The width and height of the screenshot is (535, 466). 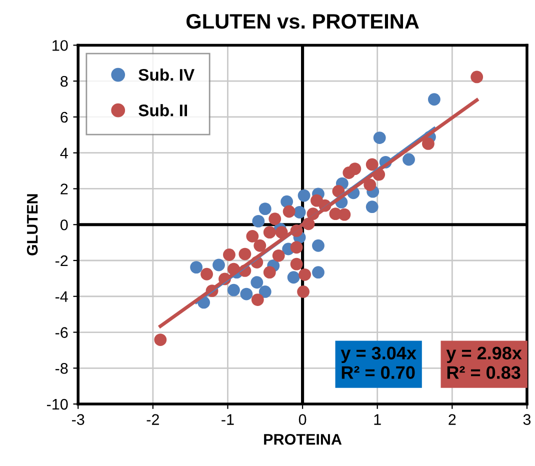 I want to click on chart-title: GLUTEN vs. PROTEINA, so click(x=302, y=21).